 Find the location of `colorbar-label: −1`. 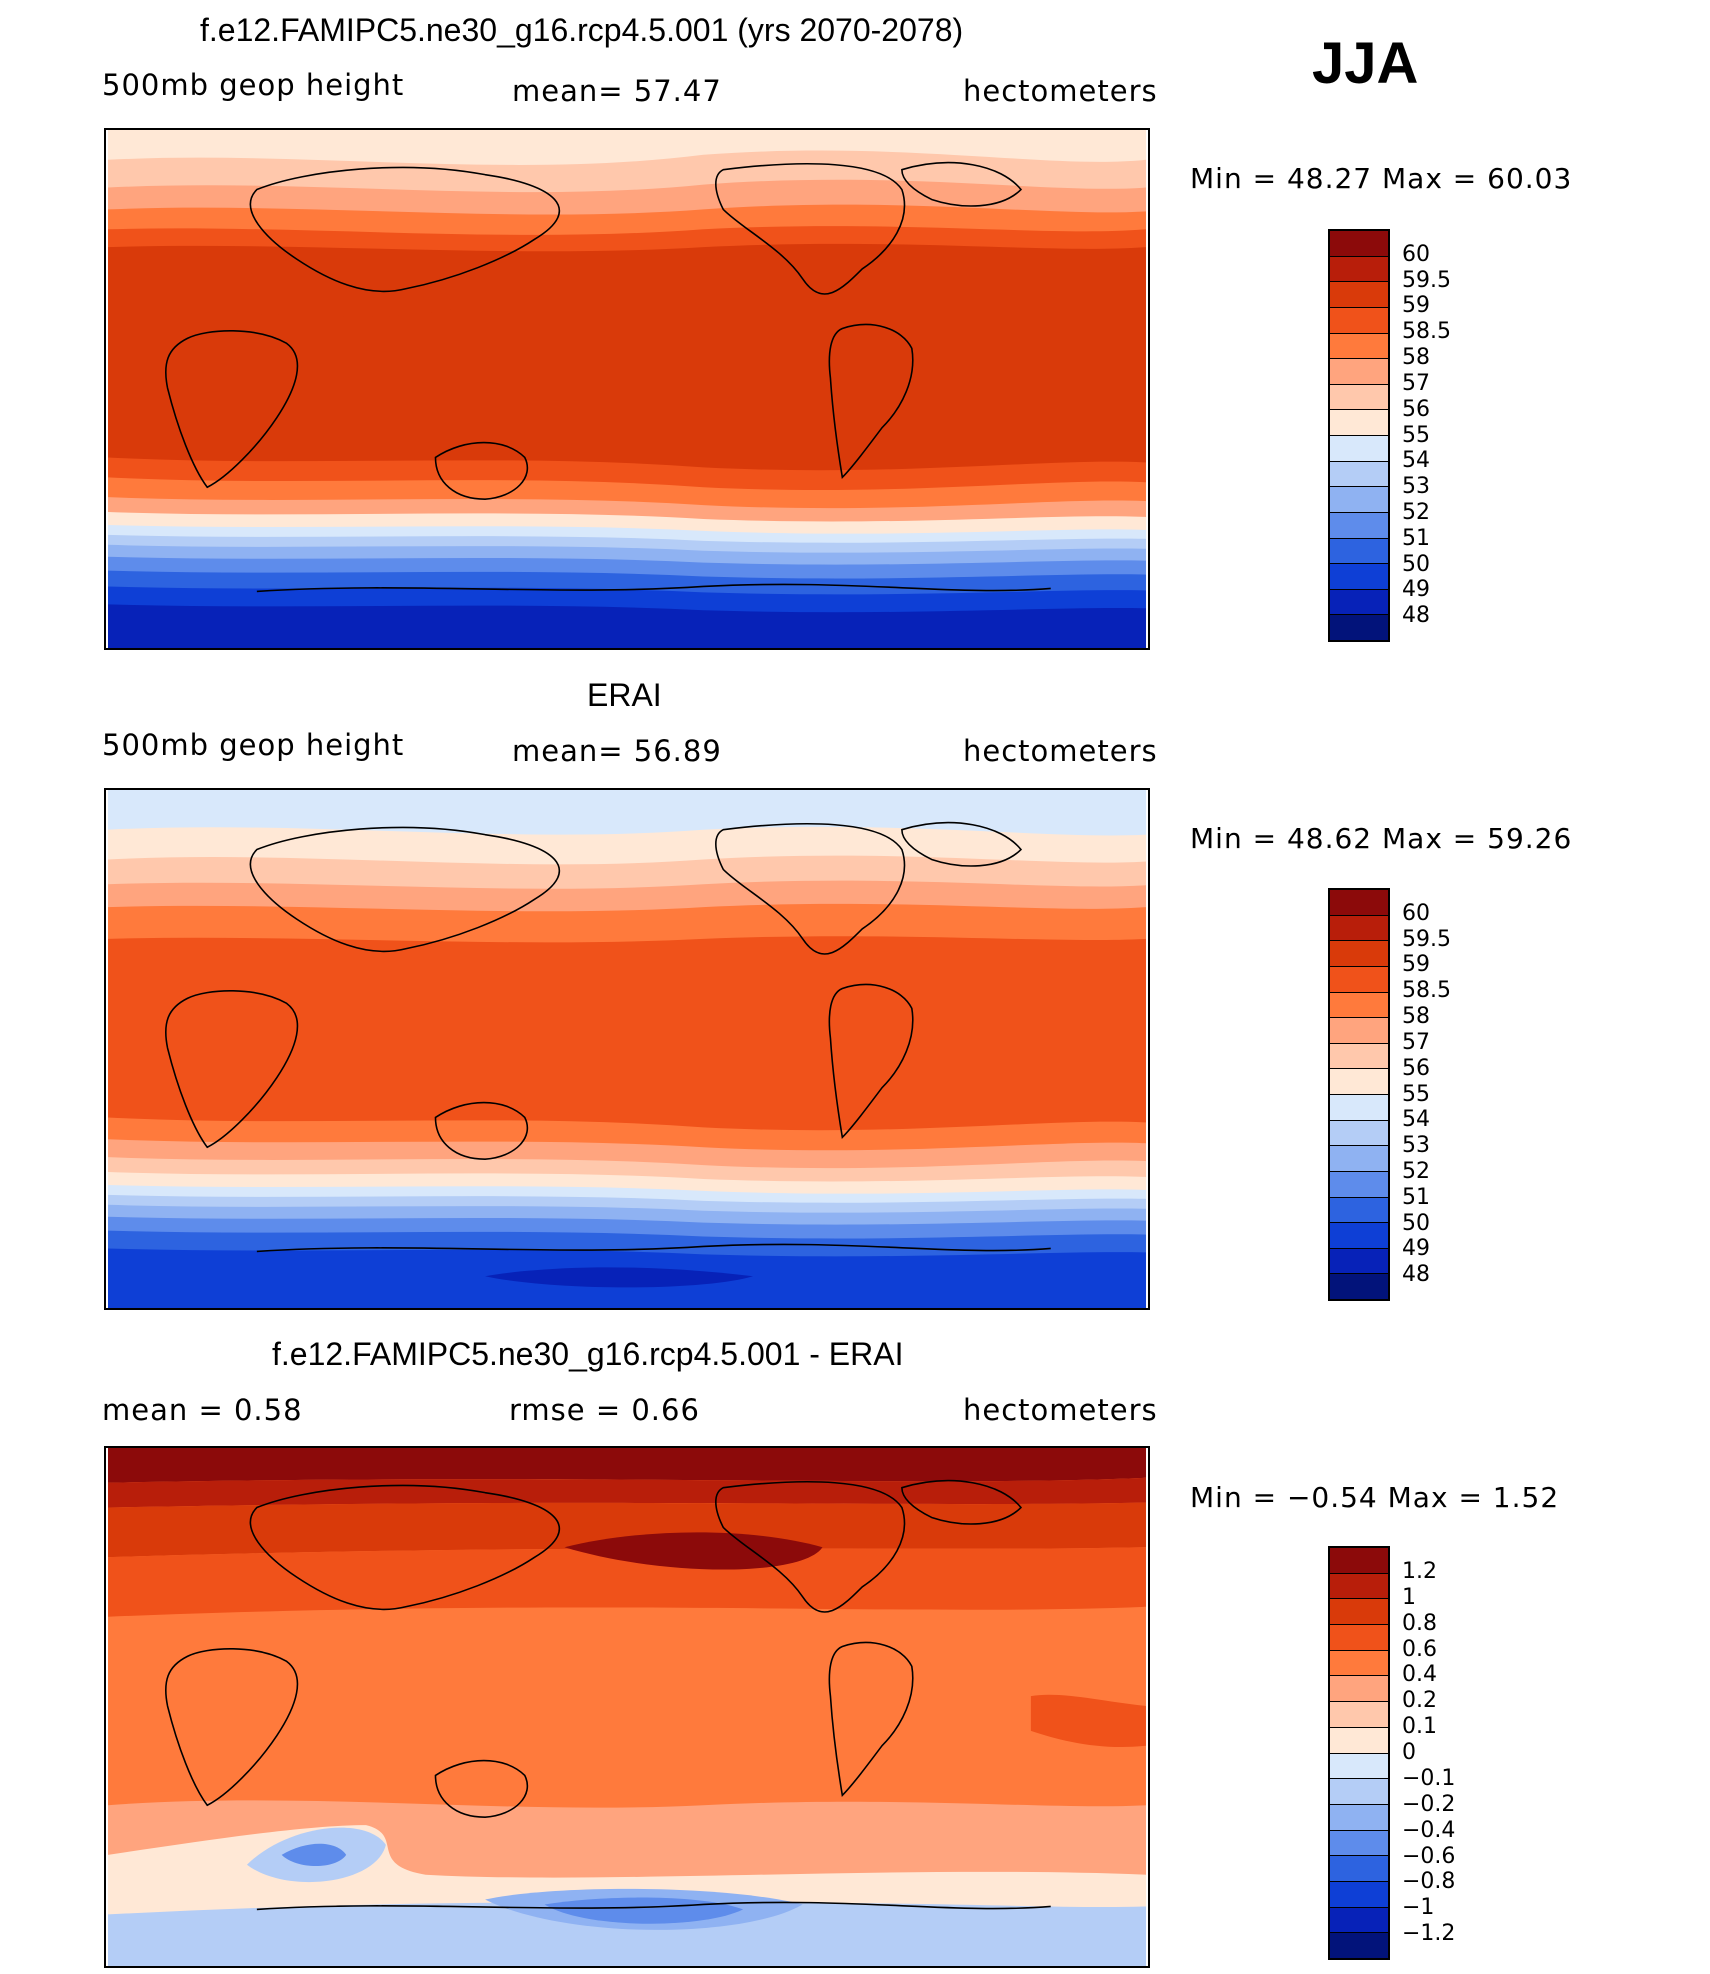

colorbar-label: −1 is located at coordinates (1418, 1908).